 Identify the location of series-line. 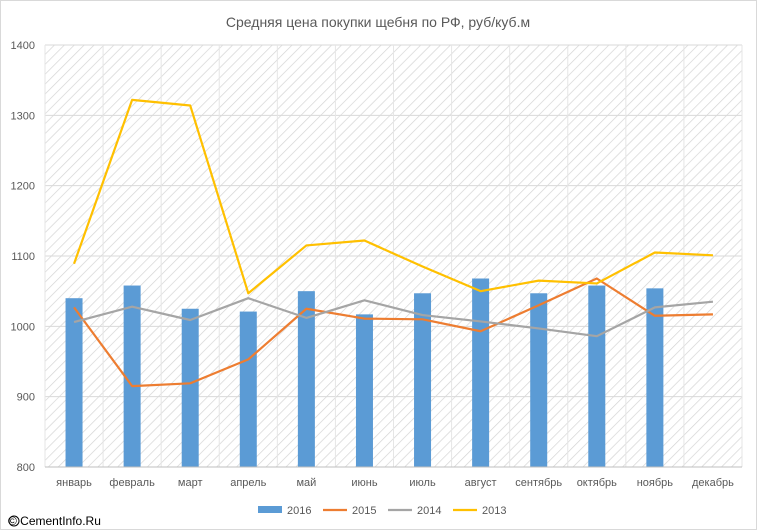
(393, 317).